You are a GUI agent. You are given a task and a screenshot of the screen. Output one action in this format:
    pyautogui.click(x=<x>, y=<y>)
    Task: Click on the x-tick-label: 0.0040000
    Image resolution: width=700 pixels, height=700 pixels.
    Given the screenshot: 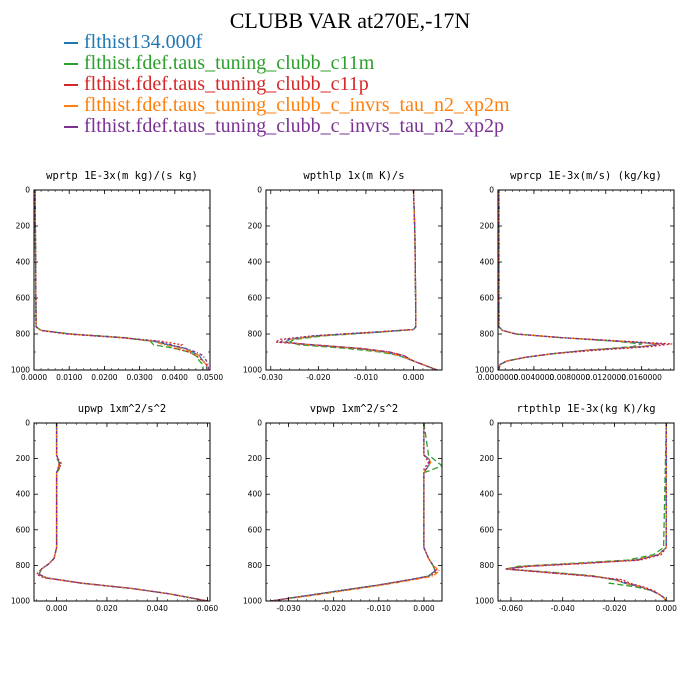 What is the action you would take?
    pyautogui.click(x=534, y=377)
    